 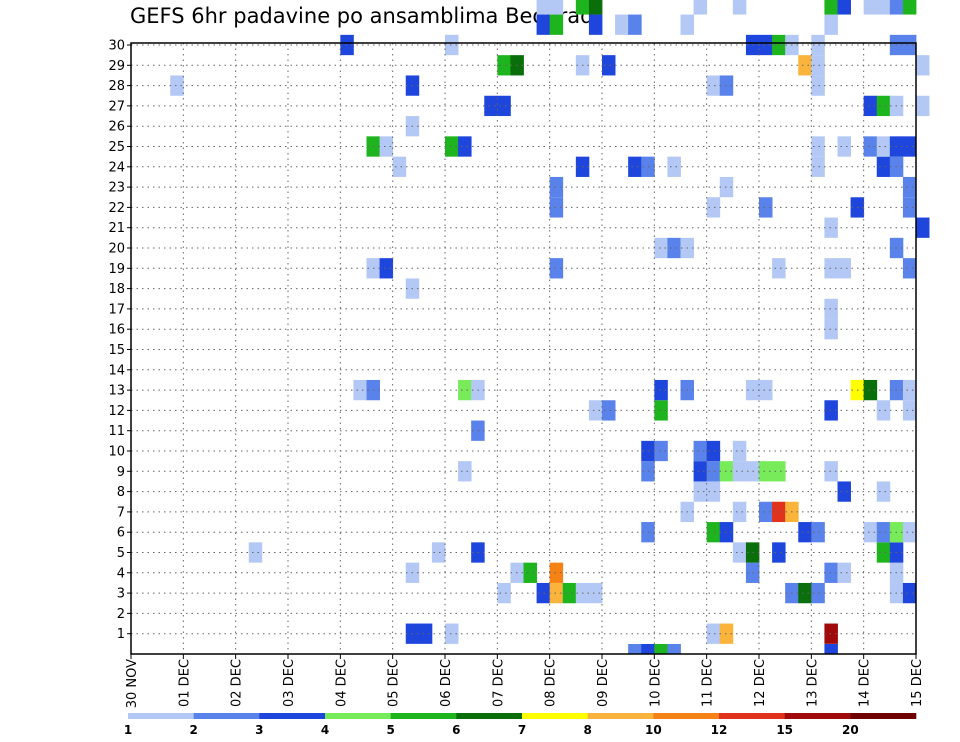 What do you see at coordinates (121, 492) in the screenshot?
I see `y-tick-label: 8` at bounding box center [121, 492].